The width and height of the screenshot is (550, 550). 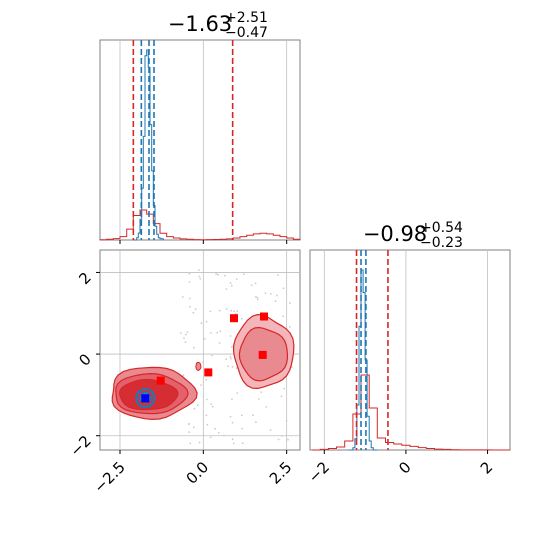 What do you see at coordinates (84, 359) in the screenshot?
I see `joint-y-tick-label: 0` at bounding box center [84, 359].